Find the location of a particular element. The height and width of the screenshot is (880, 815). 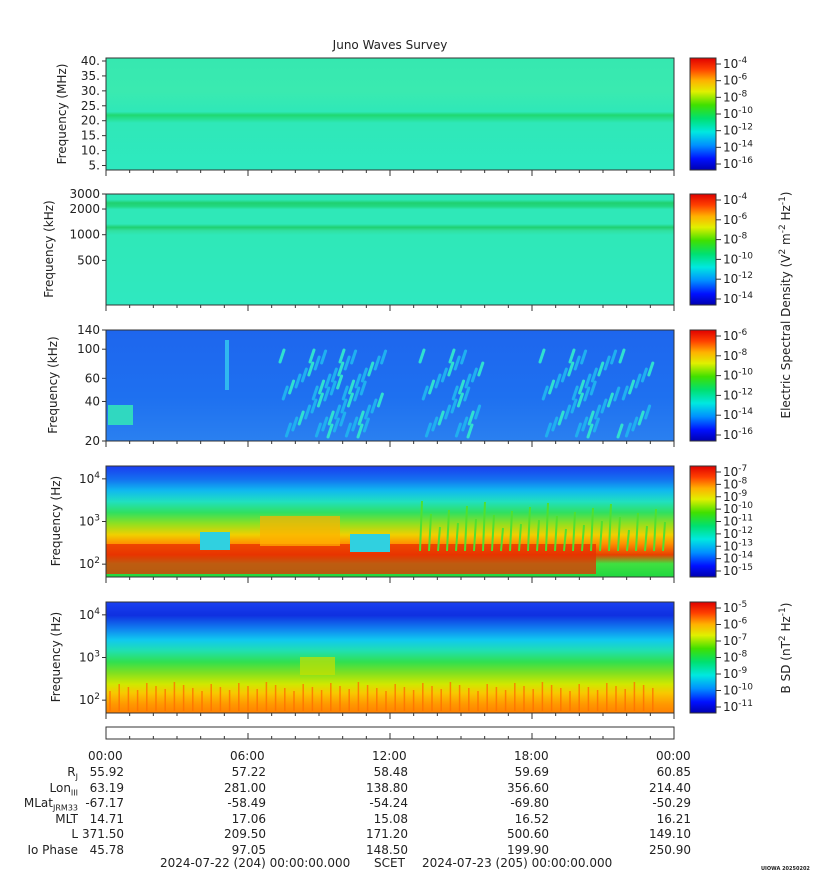

colorbar-tick-label: 10⁻⁵ is located at coordinates (735, 607).